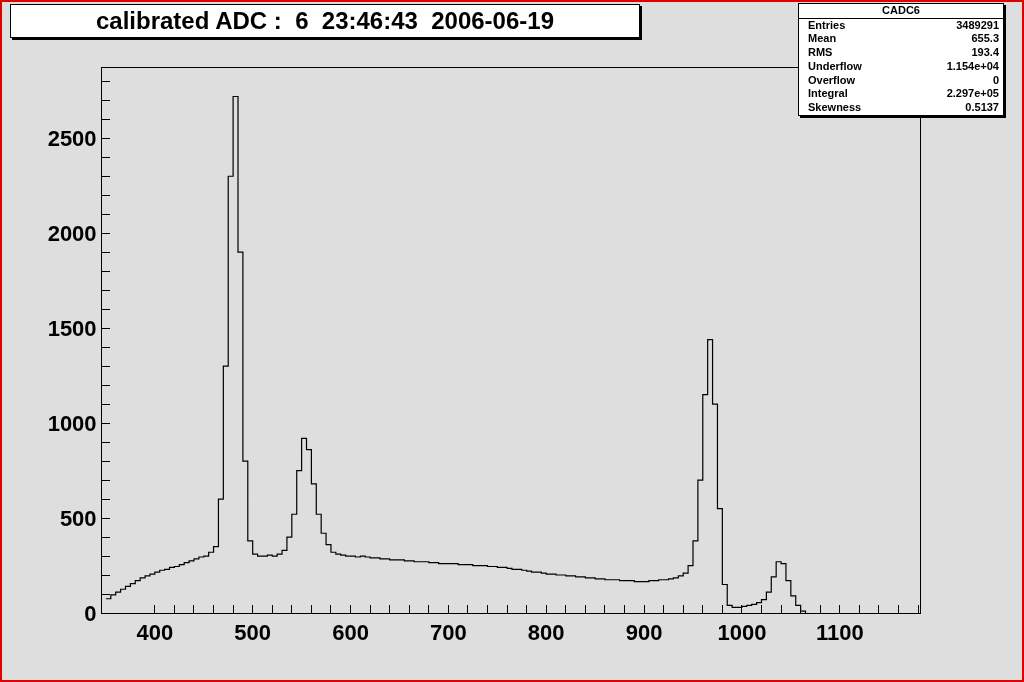 The height and width of the screenshot is (682, 1024). Describe the element at coordinates (448, 633) in the screenshot. I see `x-tick-label: 700` at that location.